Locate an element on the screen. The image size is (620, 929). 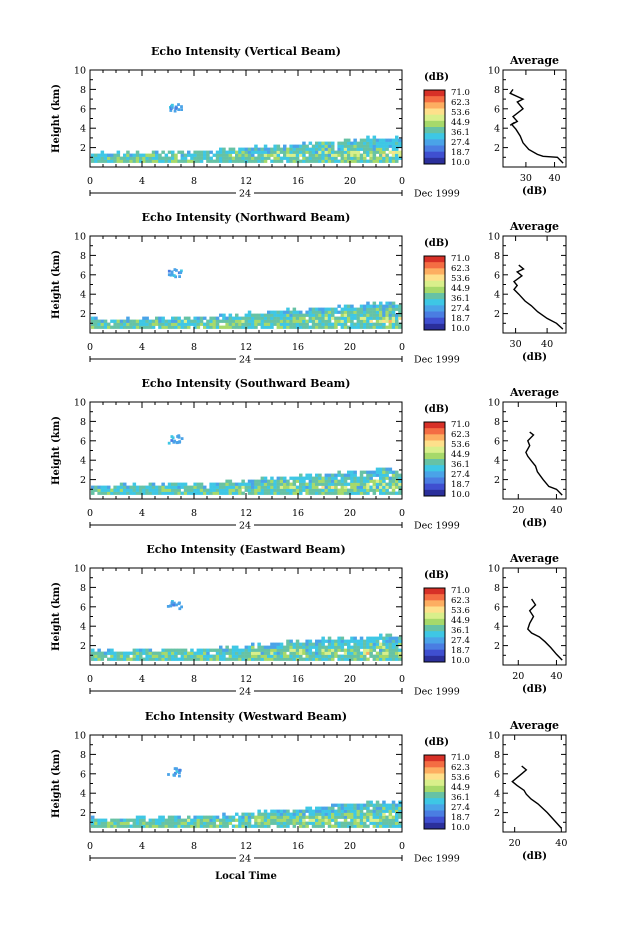
colorbar-swatch is located at coordinates (434, 634).